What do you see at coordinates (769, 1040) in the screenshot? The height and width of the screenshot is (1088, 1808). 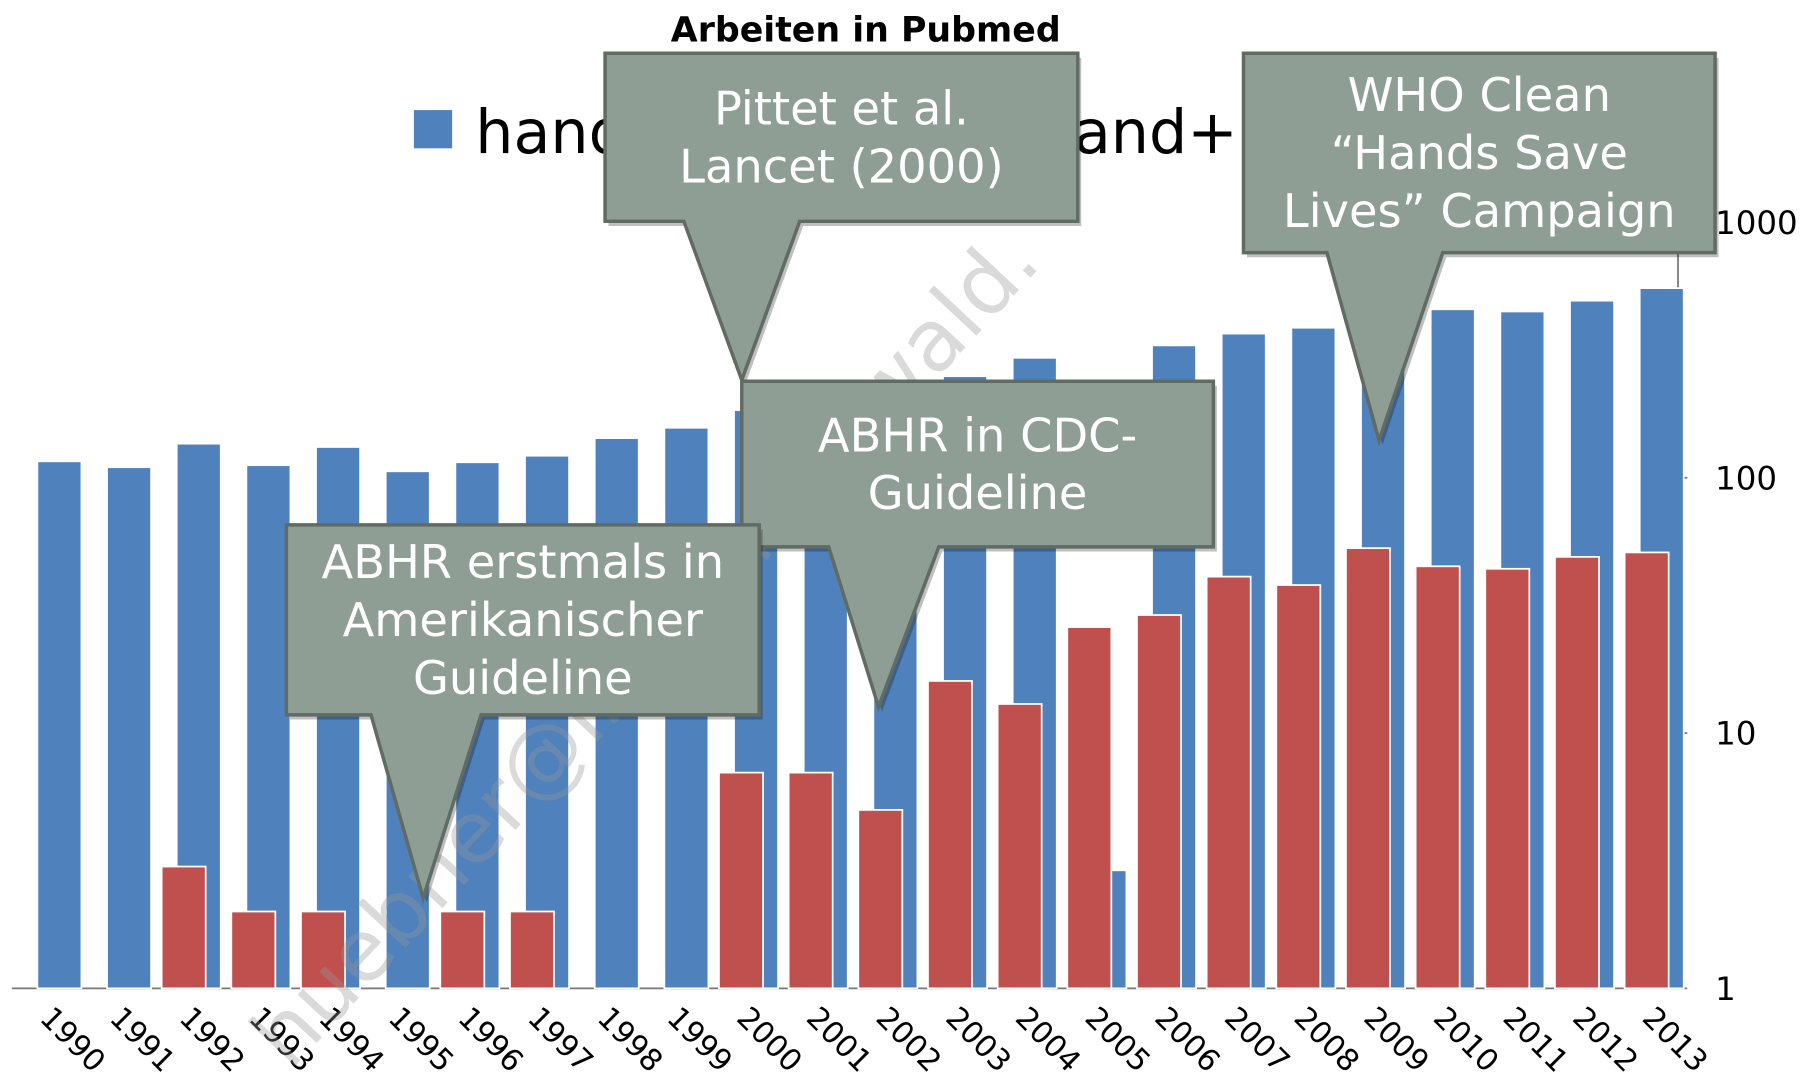 I see `x-tick-label: 2000` at bounding box center [769, 1040].